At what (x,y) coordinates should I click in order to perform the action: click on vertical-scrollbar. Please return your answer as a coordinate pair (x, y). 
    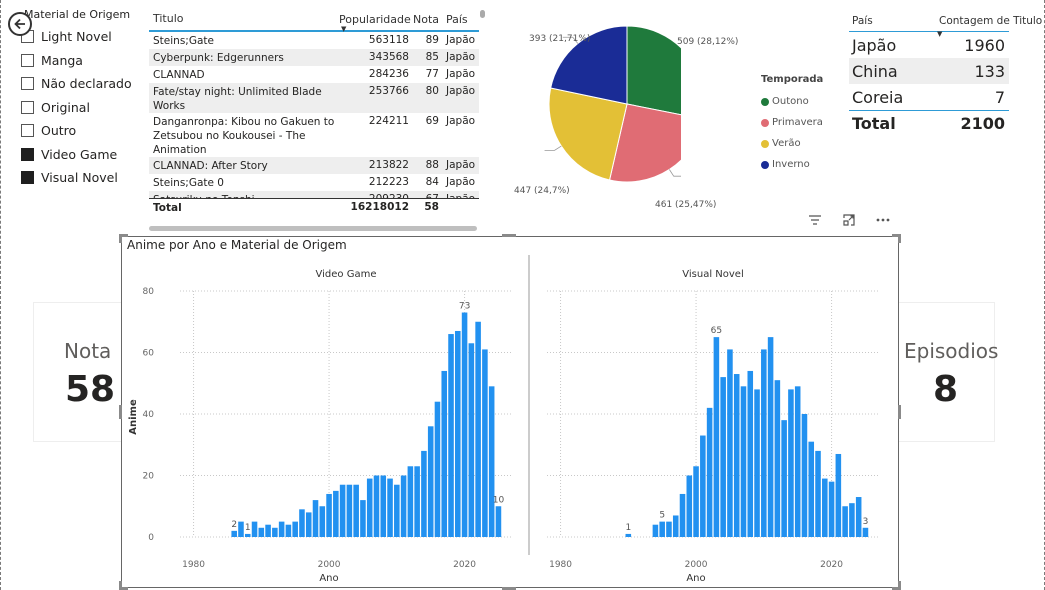
    Looking at the image, I should click on (482, 14).